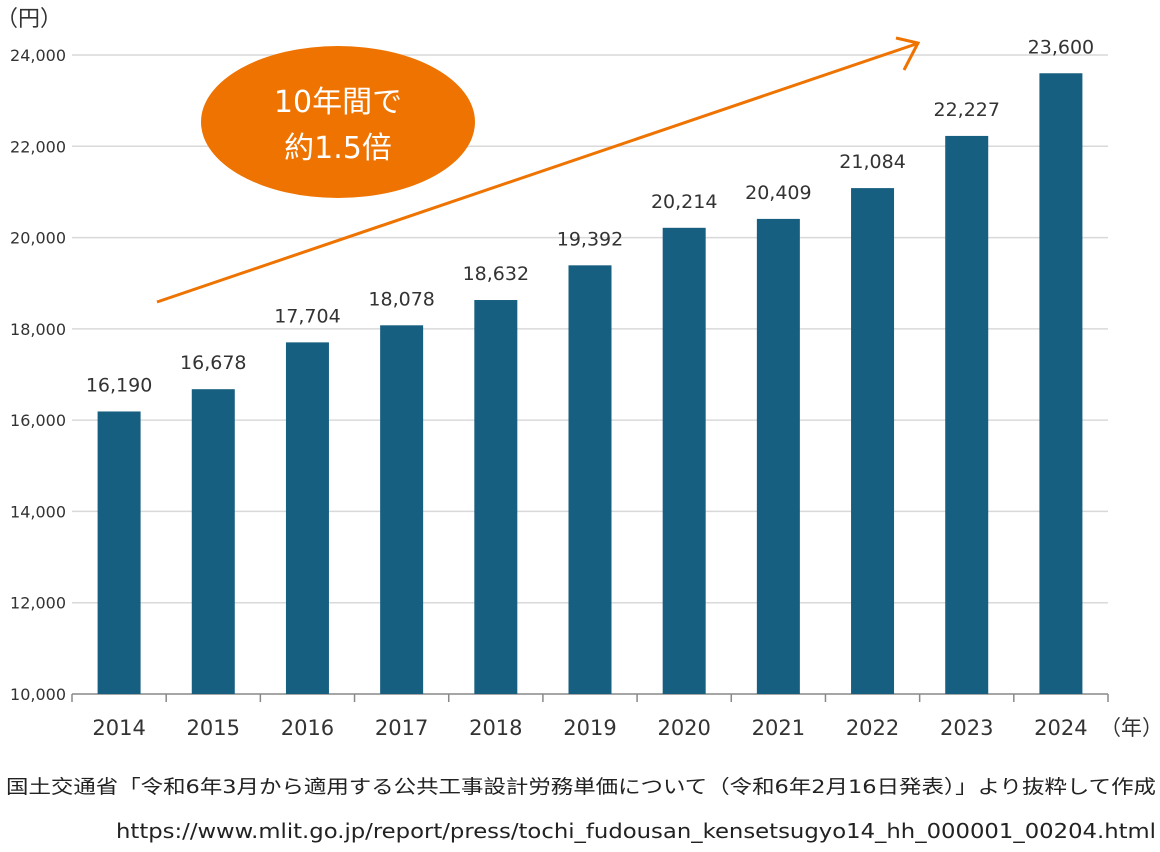 Image resolution: width=1160 pixels, height=852 pixels. Describe the element at coordinates (1060, 728) in the screenshot. I see `x-tick-label: 2024` at that location.